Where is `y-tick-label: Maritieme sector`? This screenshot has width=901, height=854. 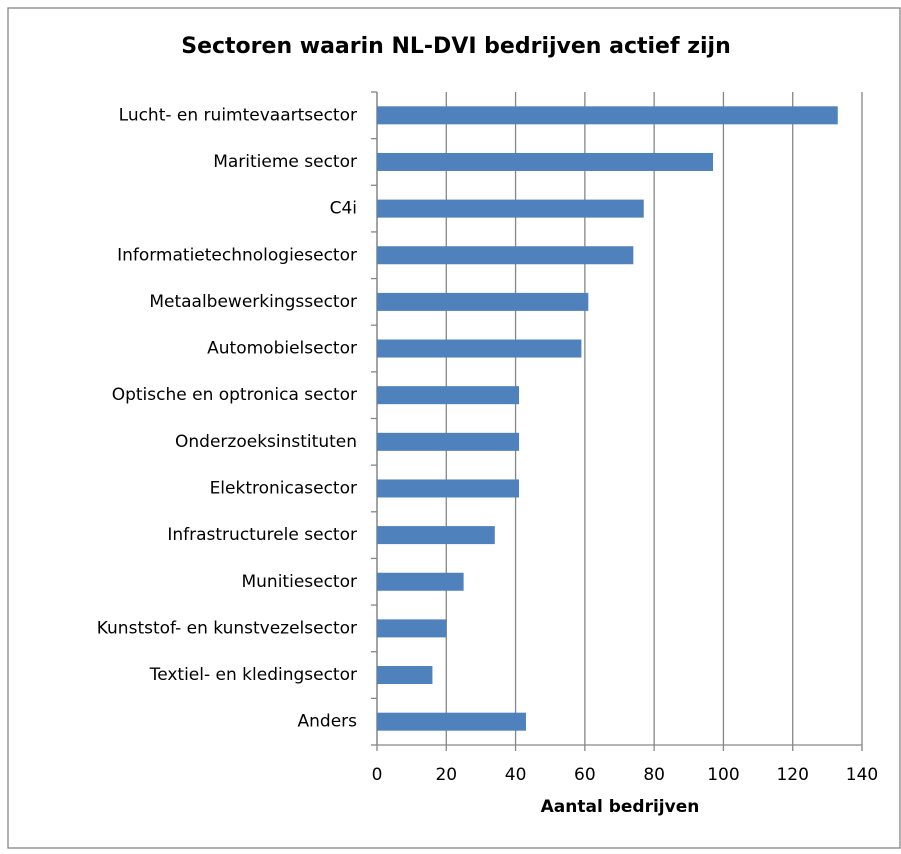 y-tick-label: Maritieme sector is located at coordinates (285, 162).